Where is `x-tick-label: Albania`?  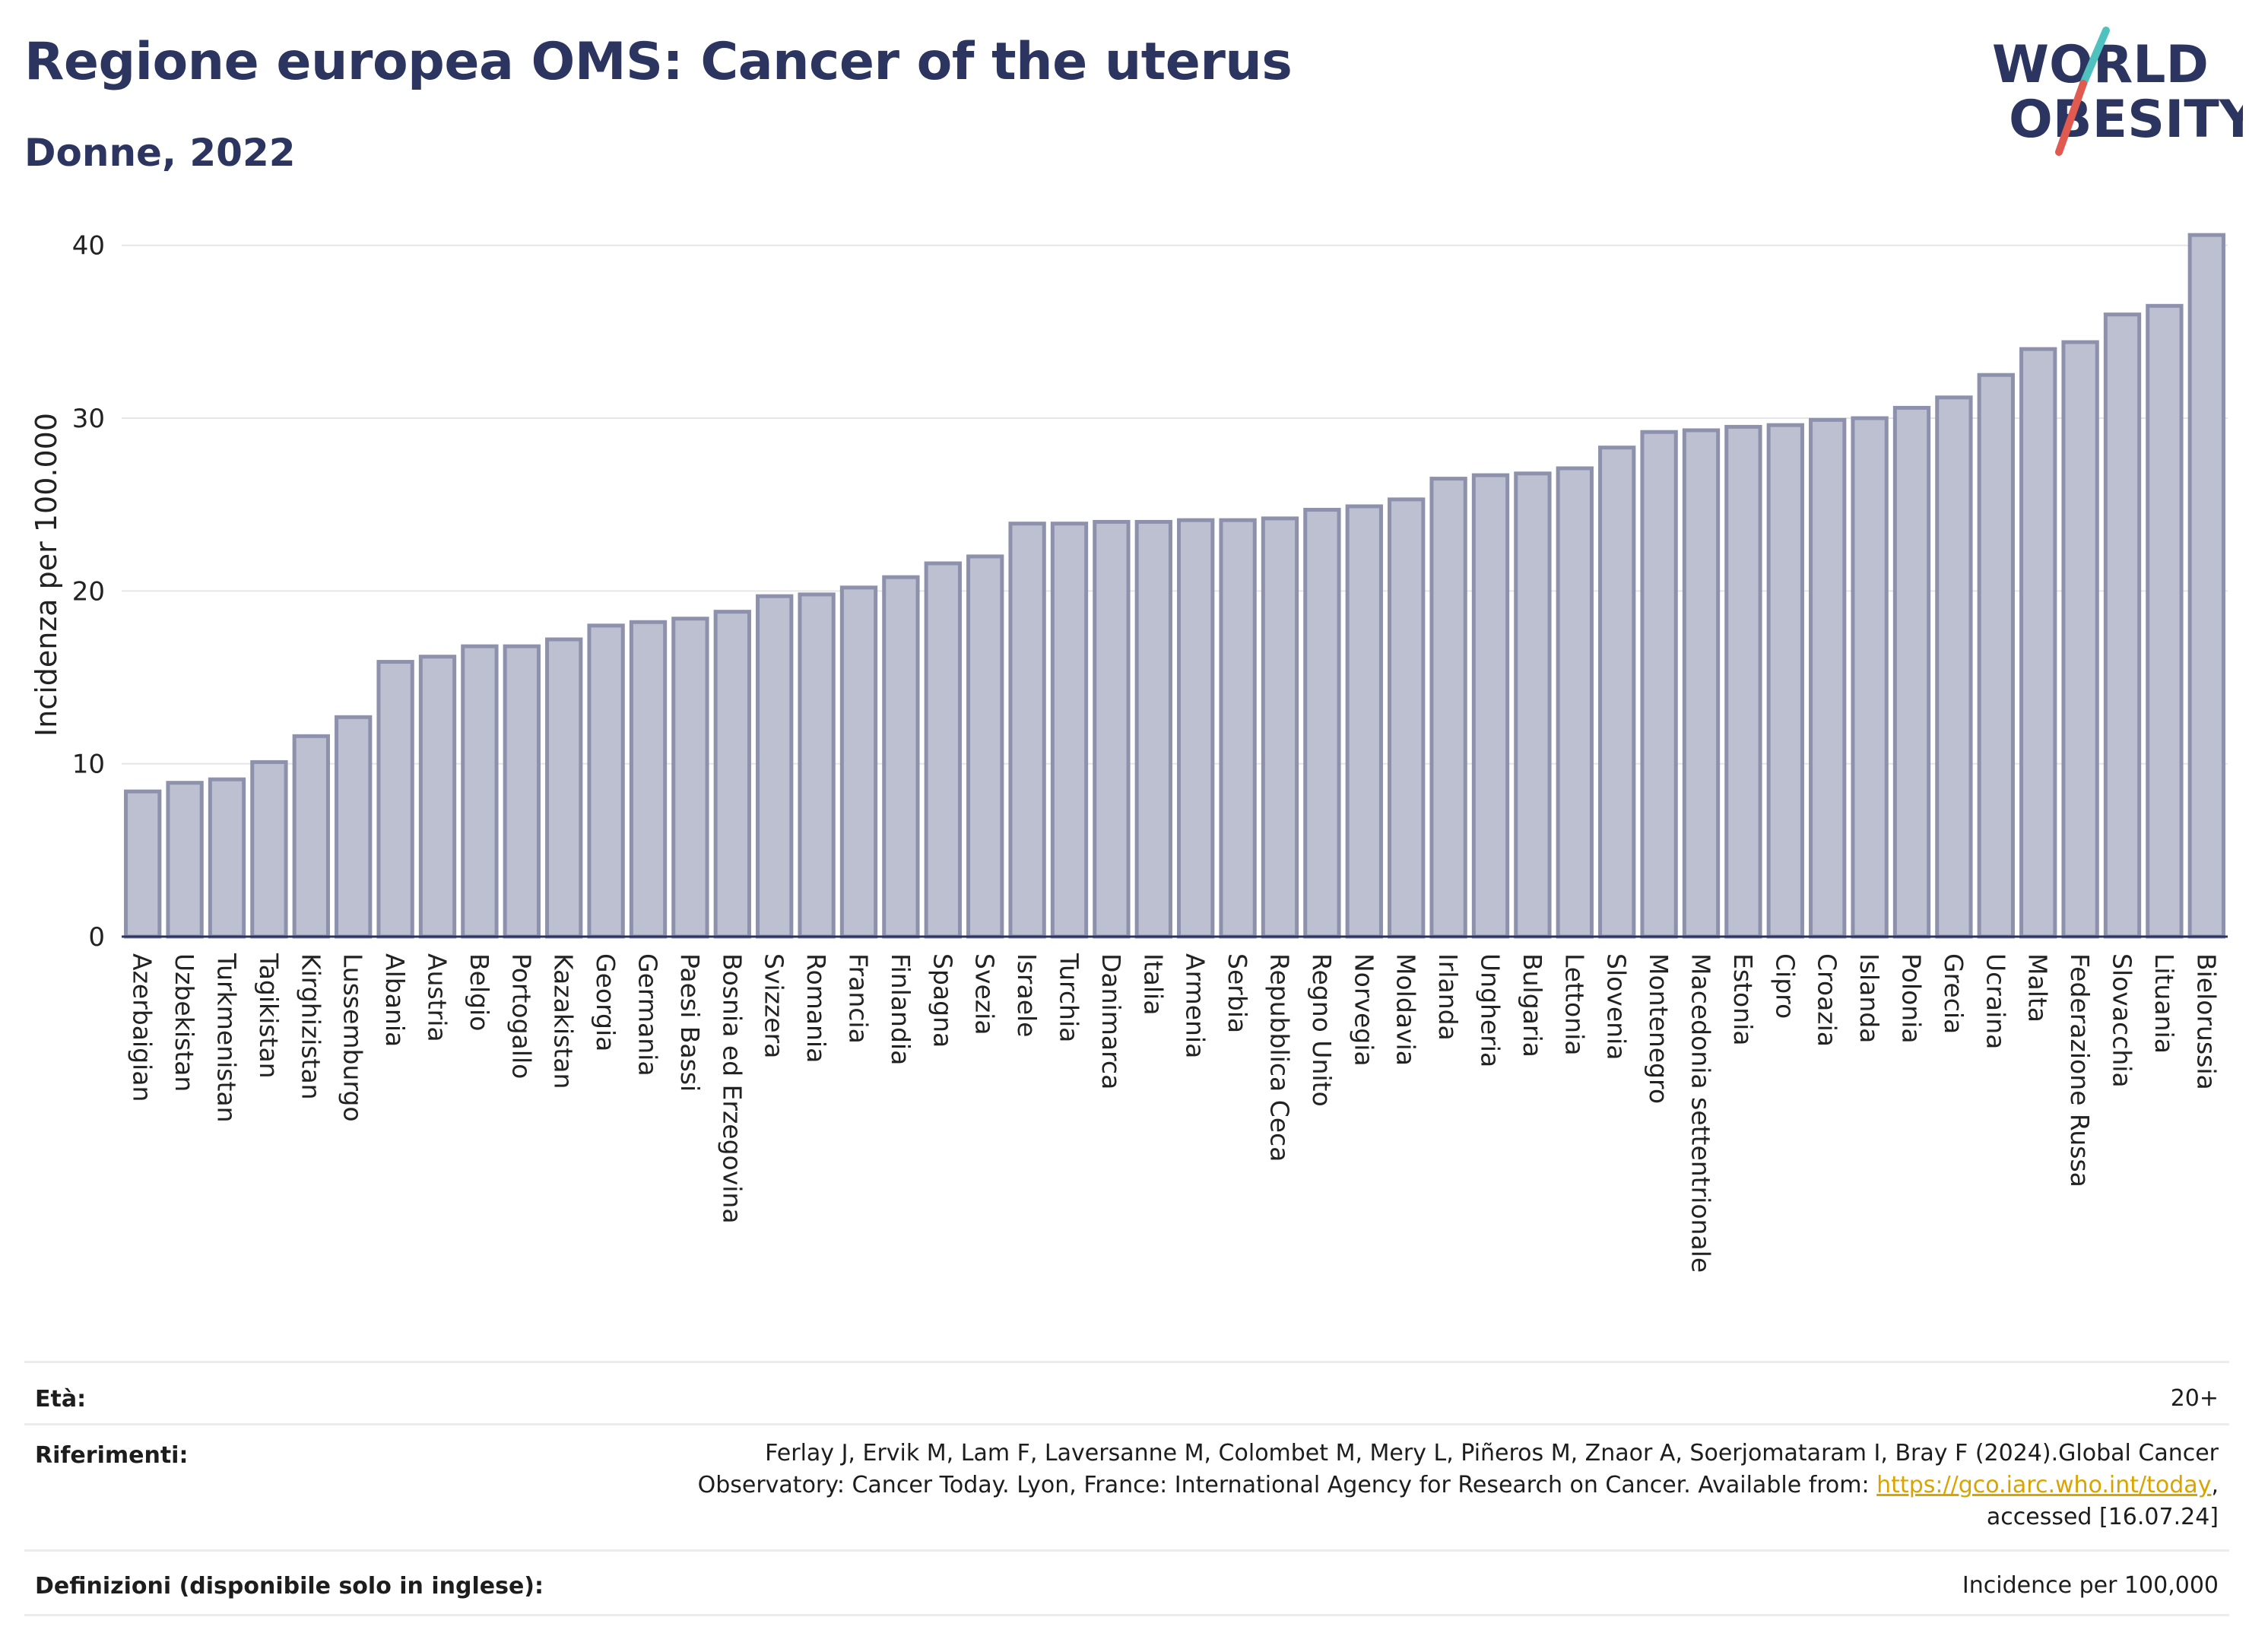 x-tick-label: Albania is located at coordinates (395, 1000).